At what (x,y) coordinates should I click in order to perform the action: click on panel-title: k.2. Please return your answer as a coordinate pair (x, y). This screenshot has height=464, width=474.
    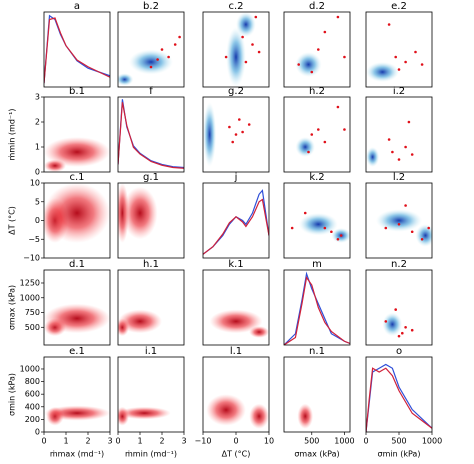
    Looking at the image, I should click on (316, 177).